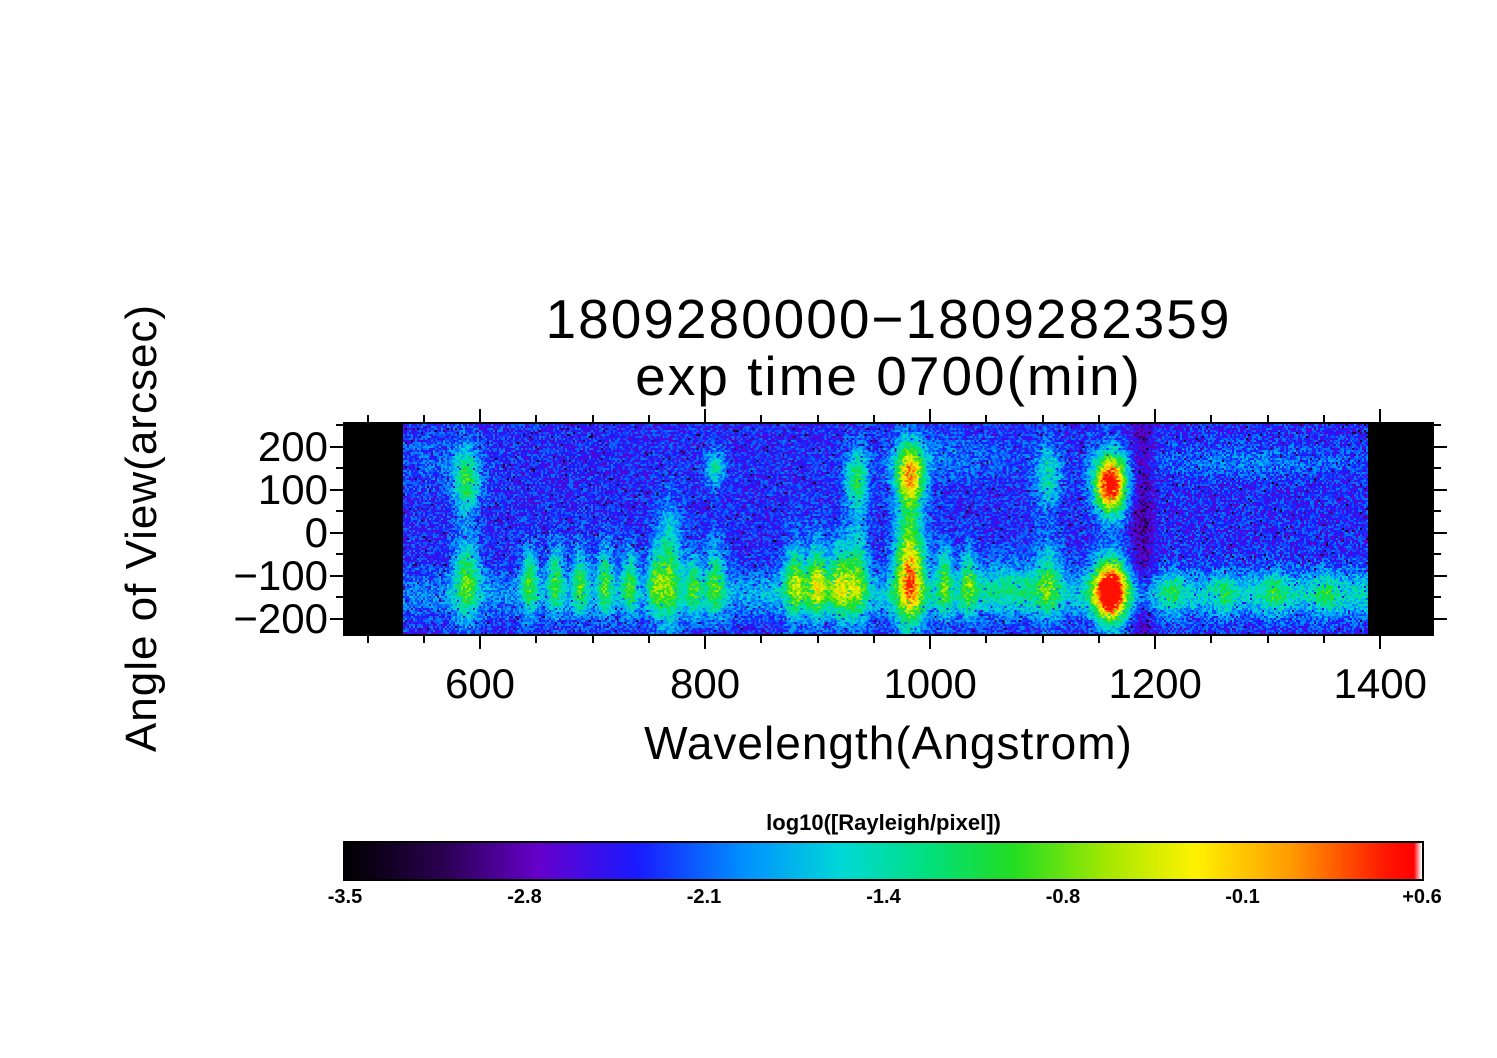 This screenshot has height=1058, width=1497. I want to click on x-axis-label: Wavelength(Angstrom), so click(888, 743).